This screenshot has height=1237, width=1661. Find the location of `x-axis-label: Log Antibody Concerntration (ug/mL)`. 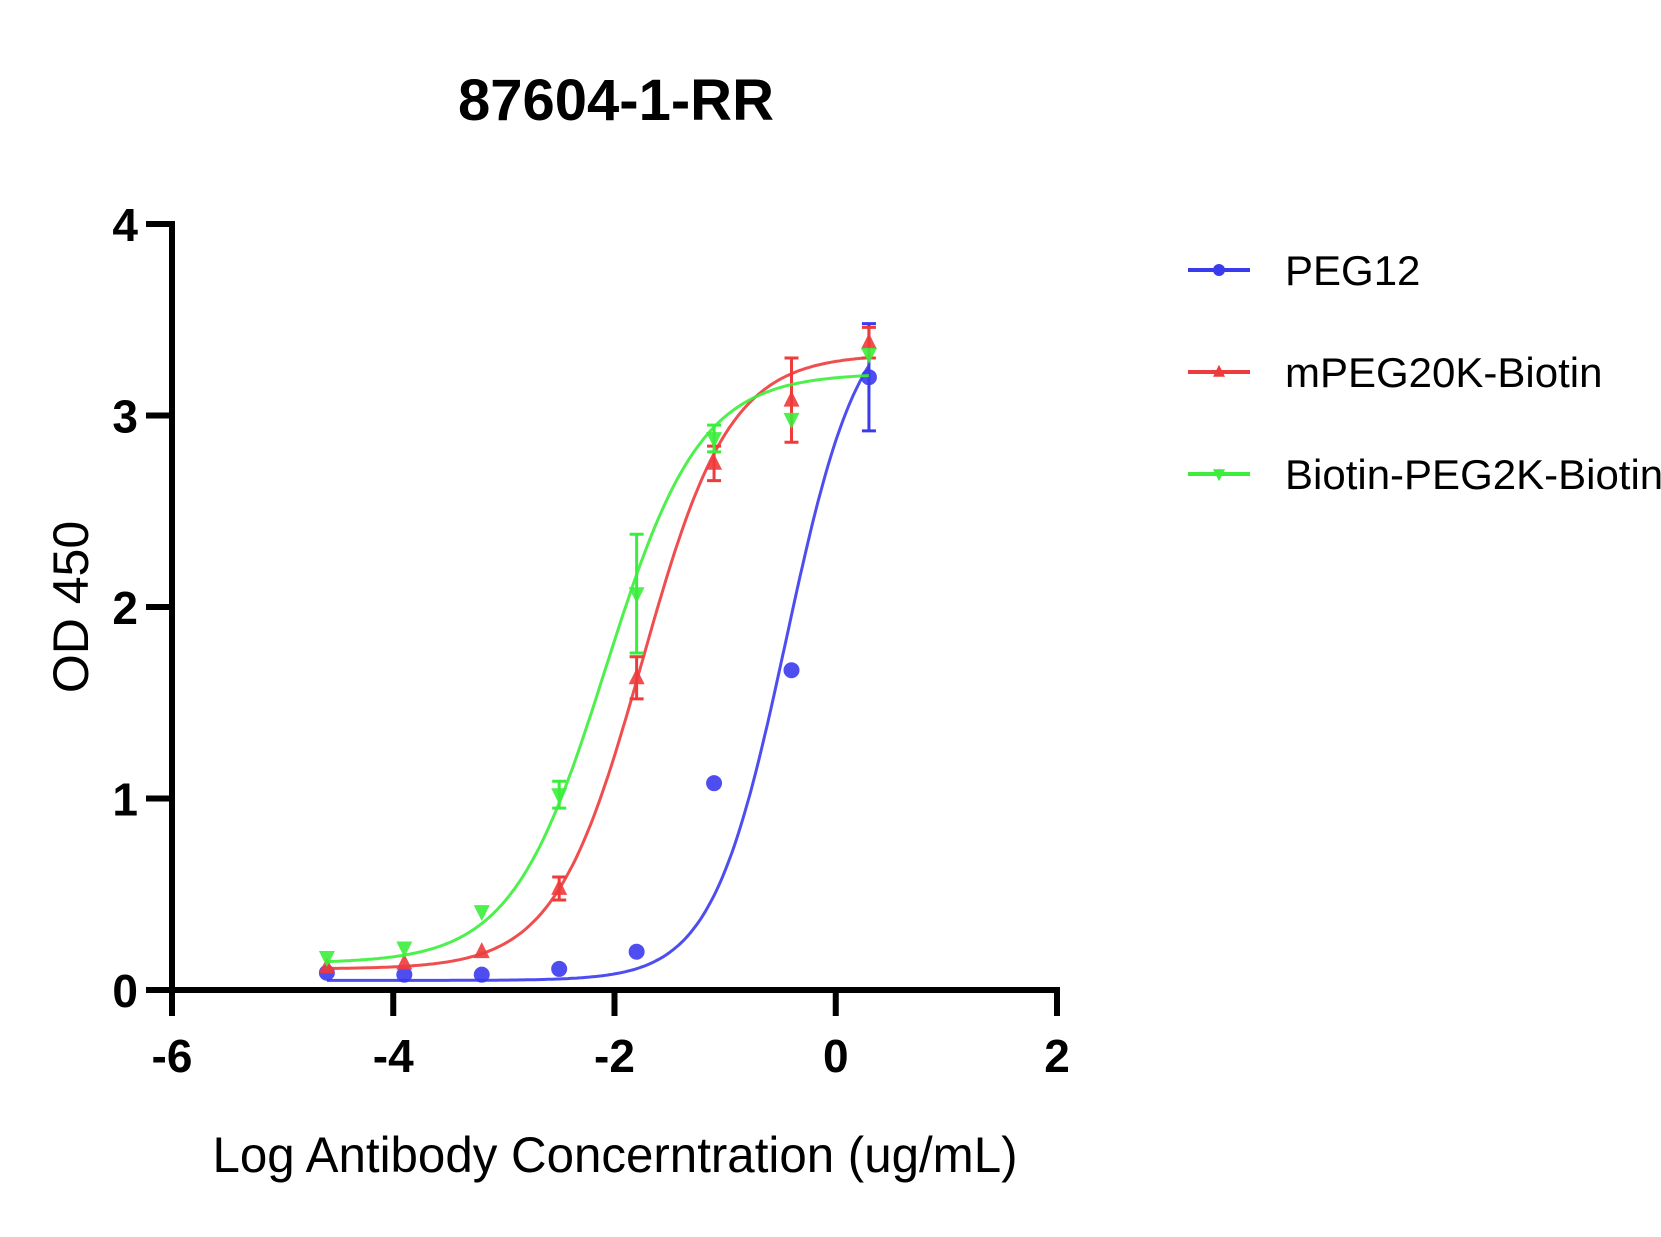

x-axis-label: Log Antibody Concerntration (ug/mL) is located at coordinates (615, 1155).